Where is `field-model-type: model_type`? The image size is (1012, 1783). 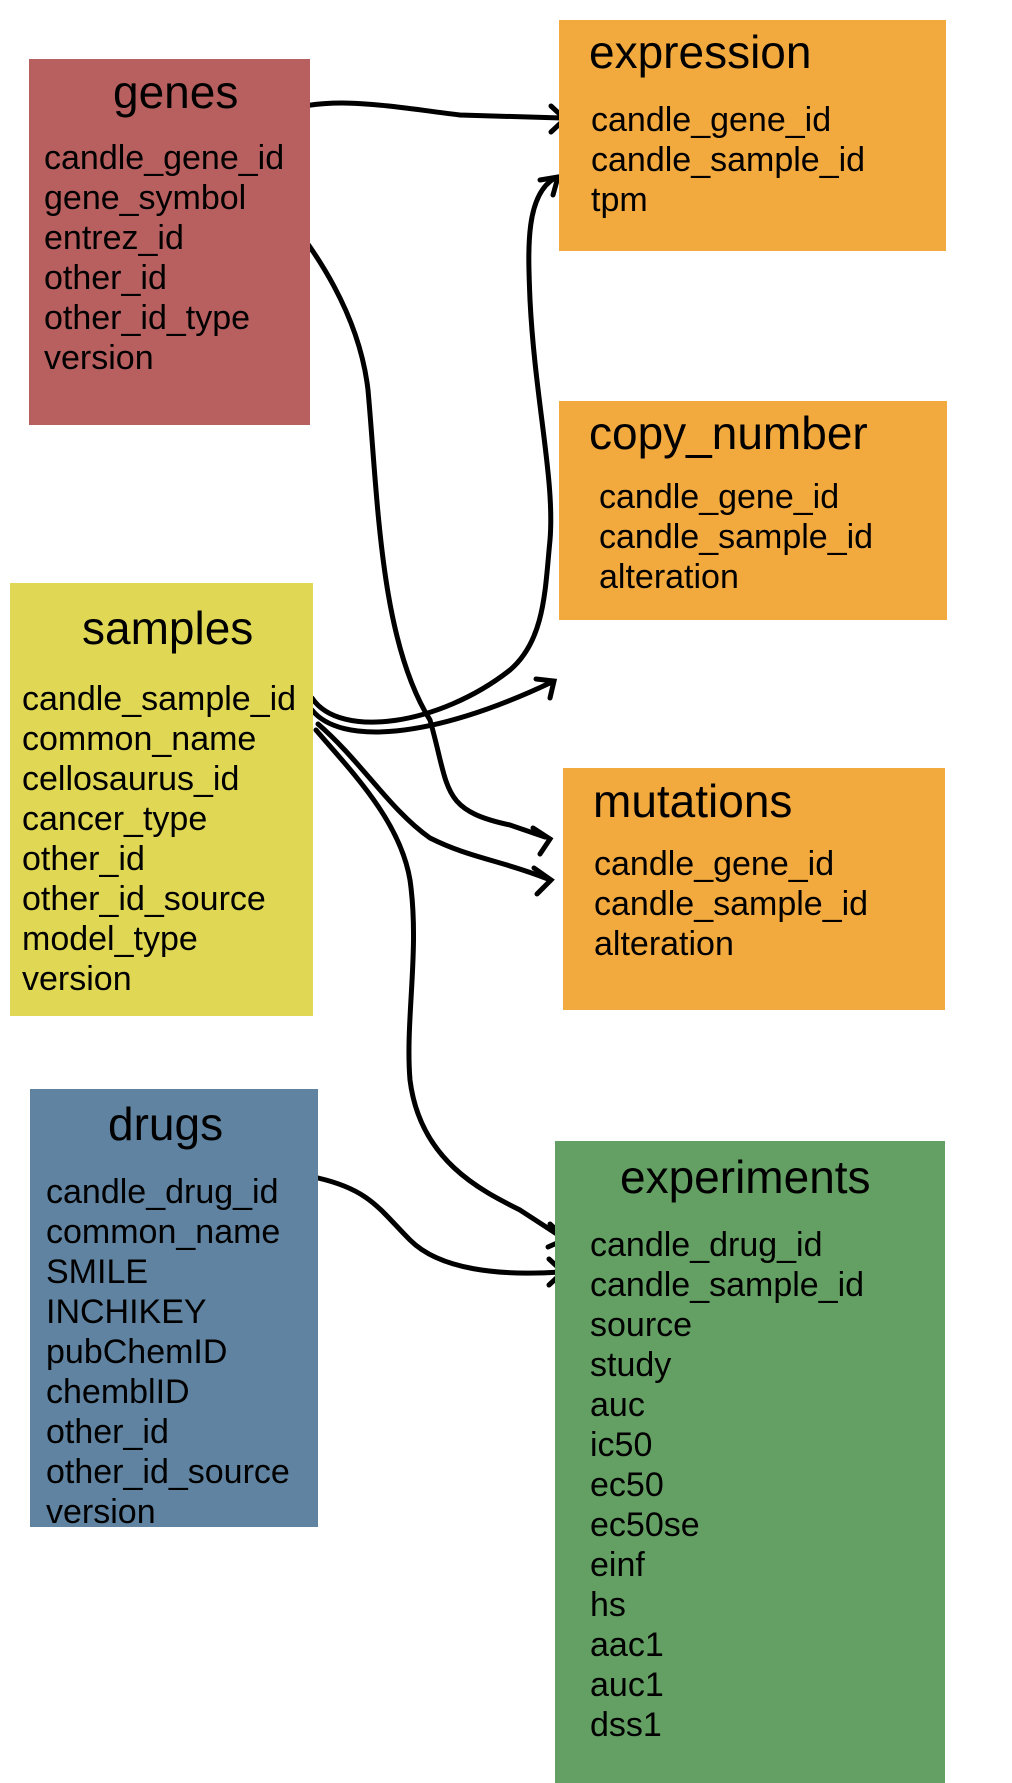 field-model-type: model_type is located at coordinates (110, 939).